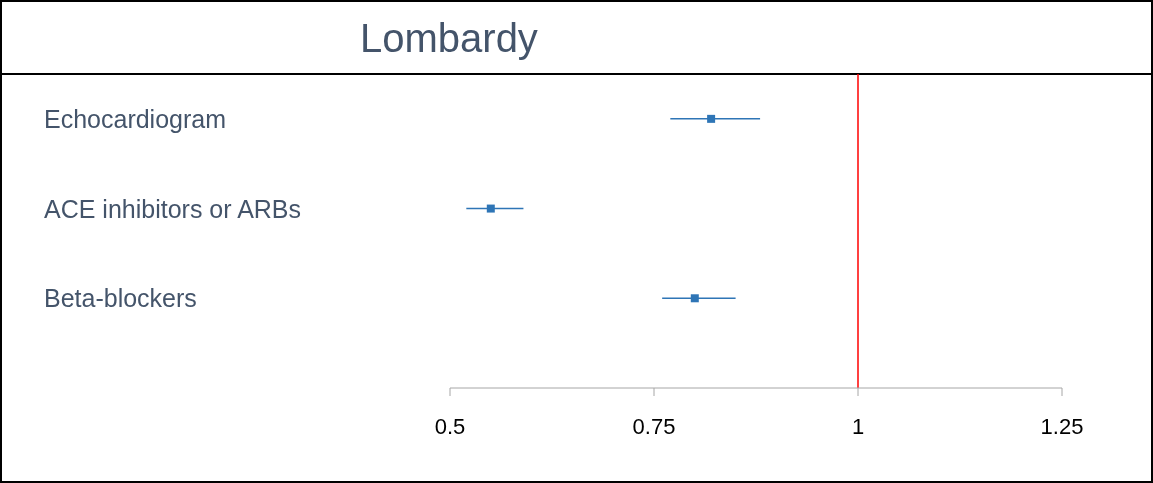 This screenshot has width=1153, height=483. I want to click on x-tick-label: 0.5, so click(450, 426).